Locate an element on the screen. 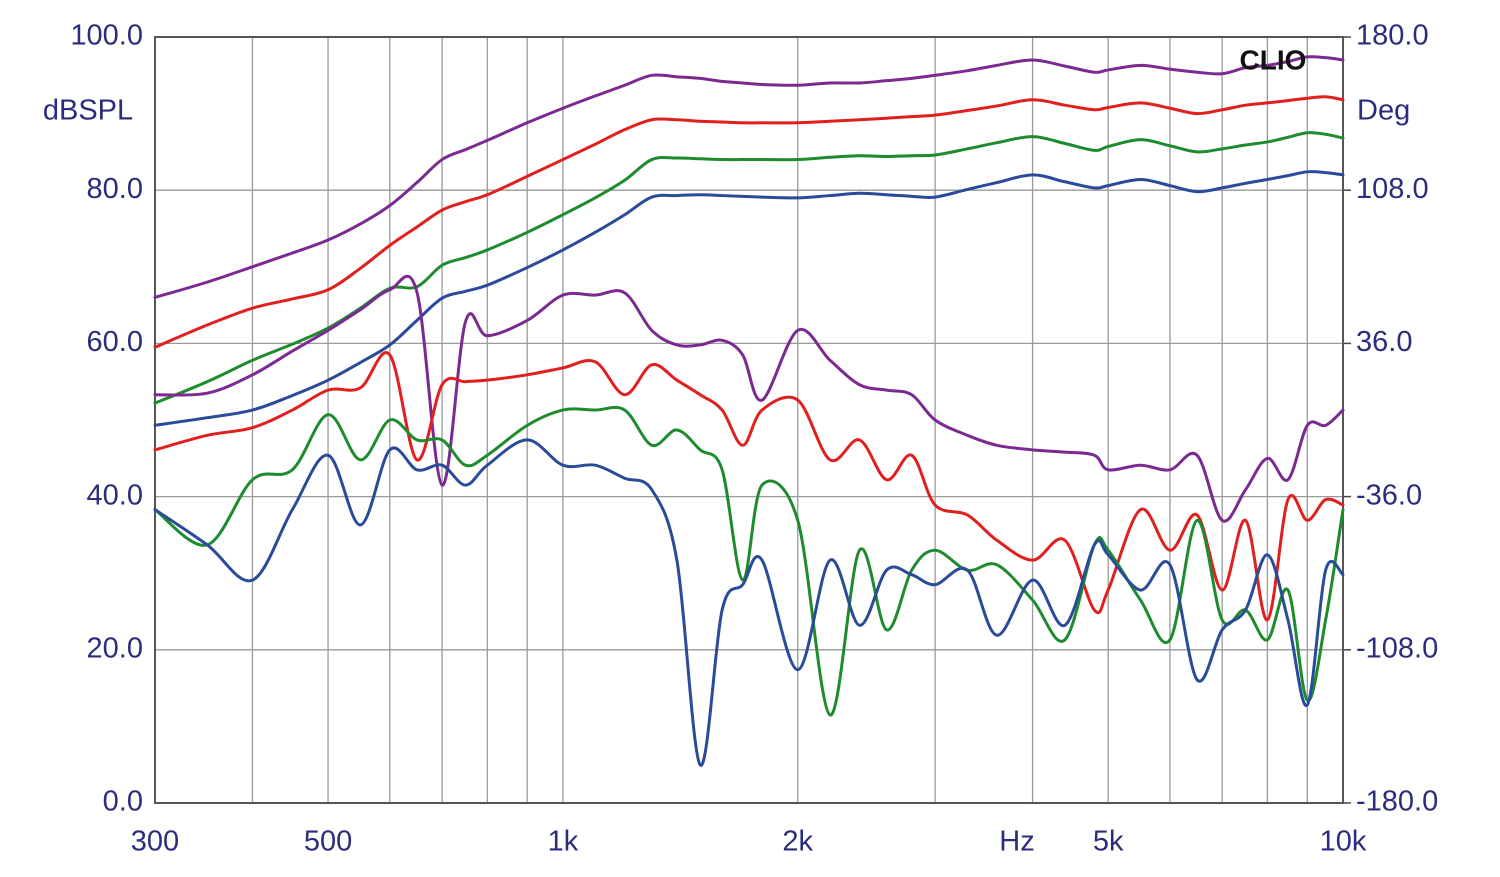  y-tick-label: 80.0 is located at coordinates (115, 189).